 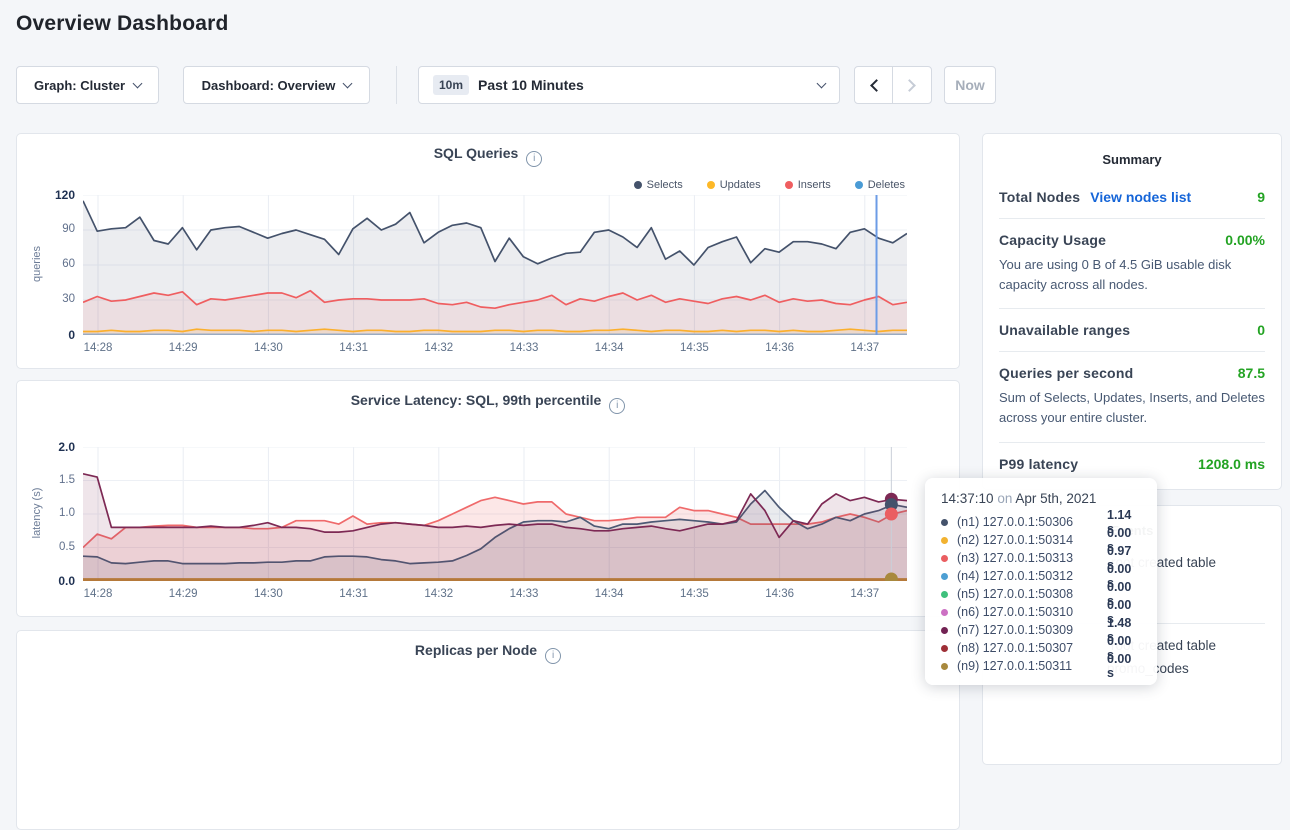 I want to click on tooltip-node-row: (n1) 127.0.0.1:50306 1.14 s, so click(x=1041, y=522).